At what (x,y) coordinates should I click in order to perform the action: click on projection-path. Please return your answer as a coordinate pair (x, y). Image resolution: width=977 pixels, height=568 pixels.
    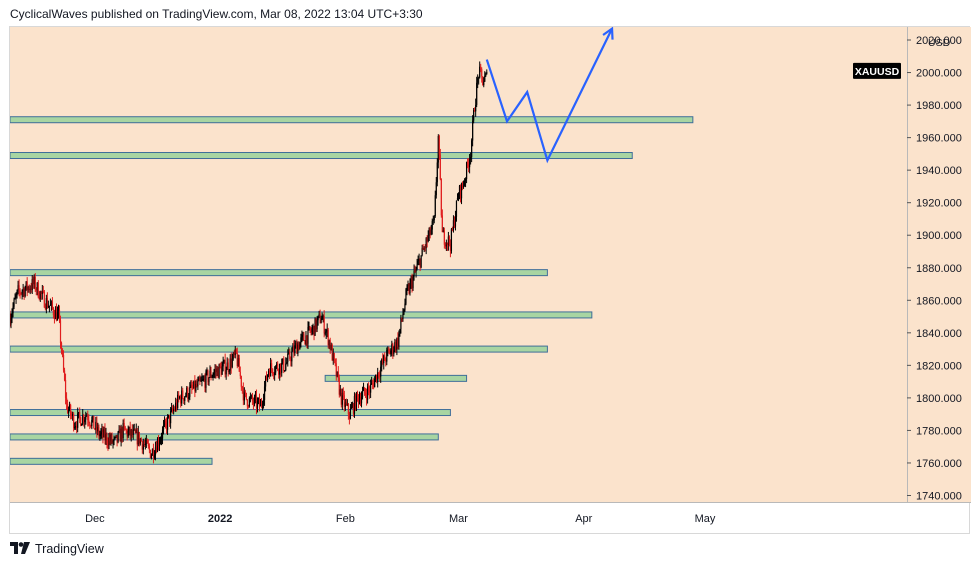
    Looking at the image, I should click on (549, 96).